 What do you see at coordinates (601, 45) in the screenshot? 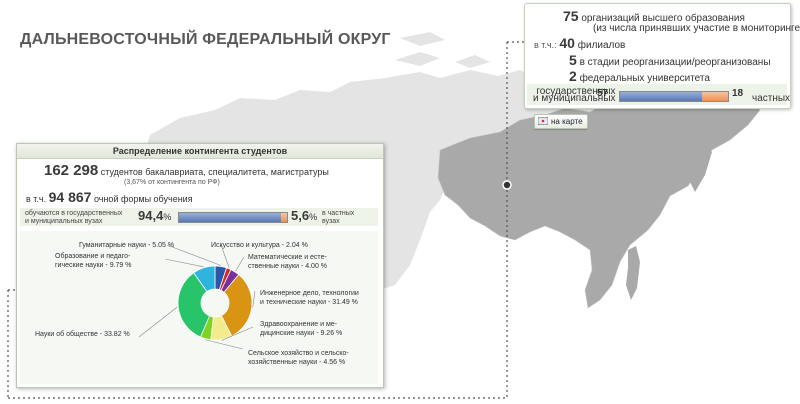
I see `branches-text: филиалов` at bounding box center [601, 45].